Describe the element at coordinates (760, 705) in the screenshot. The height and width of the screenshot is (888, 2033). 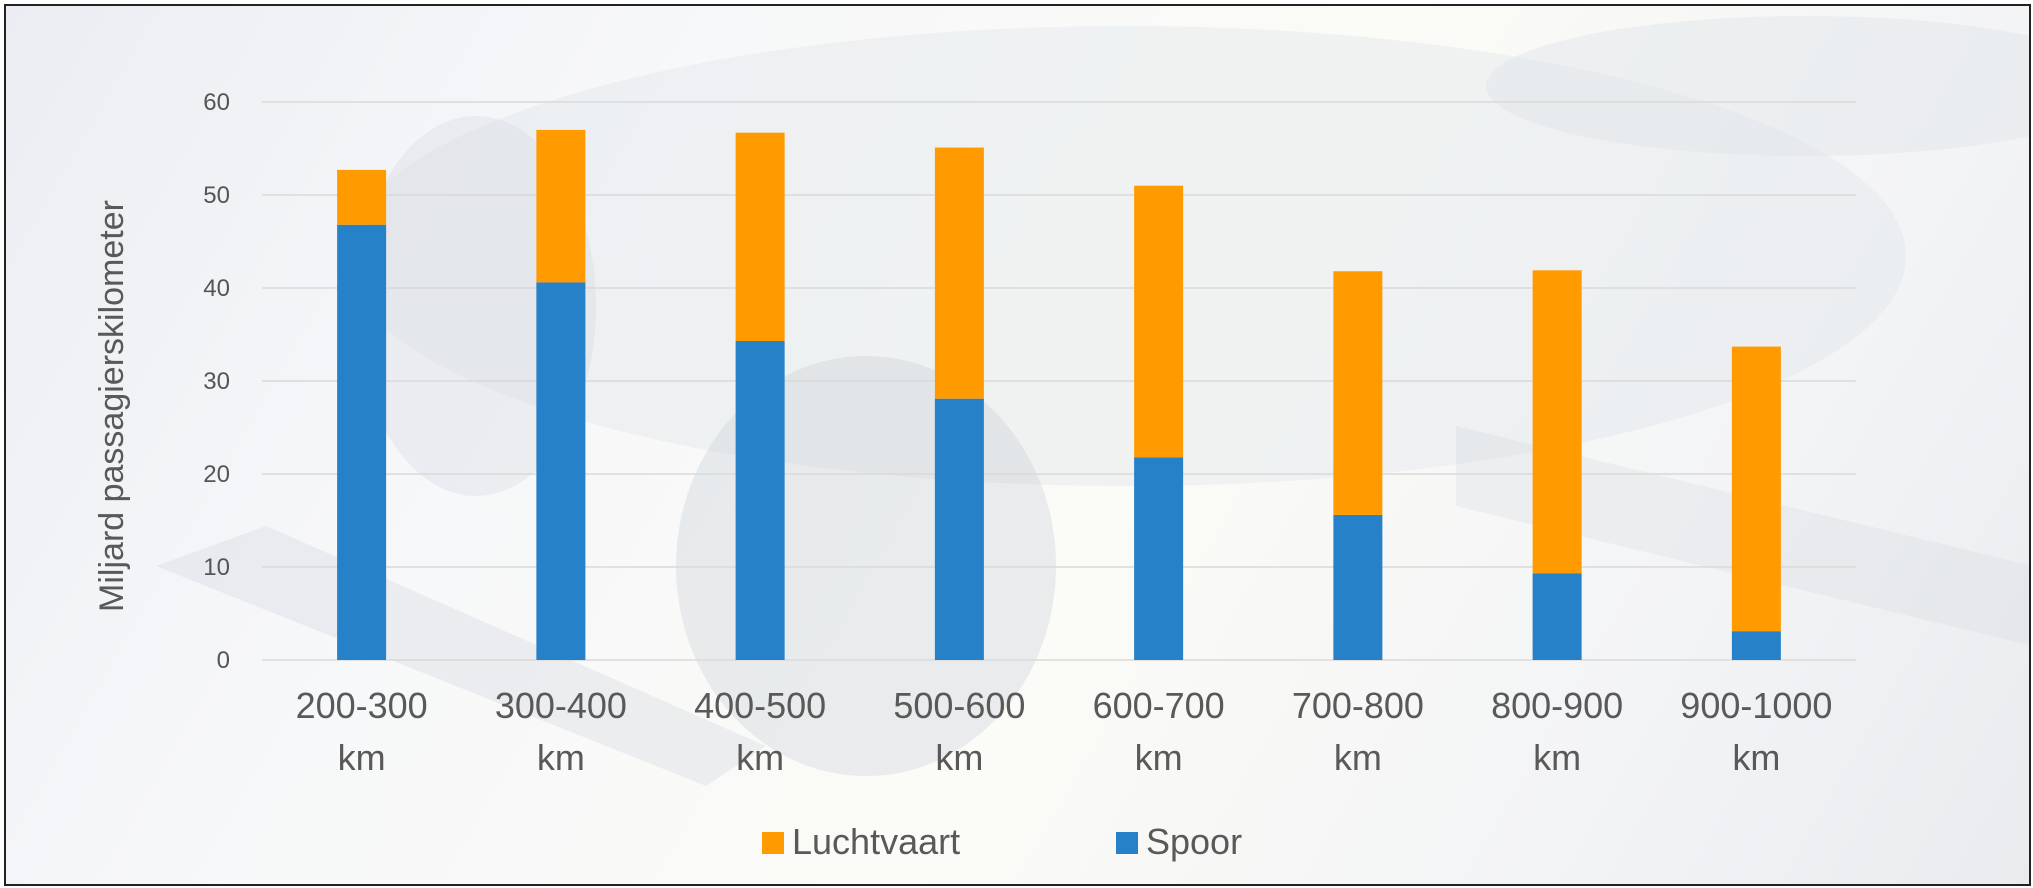
I see `x-tick-label: 400-500` at that location.